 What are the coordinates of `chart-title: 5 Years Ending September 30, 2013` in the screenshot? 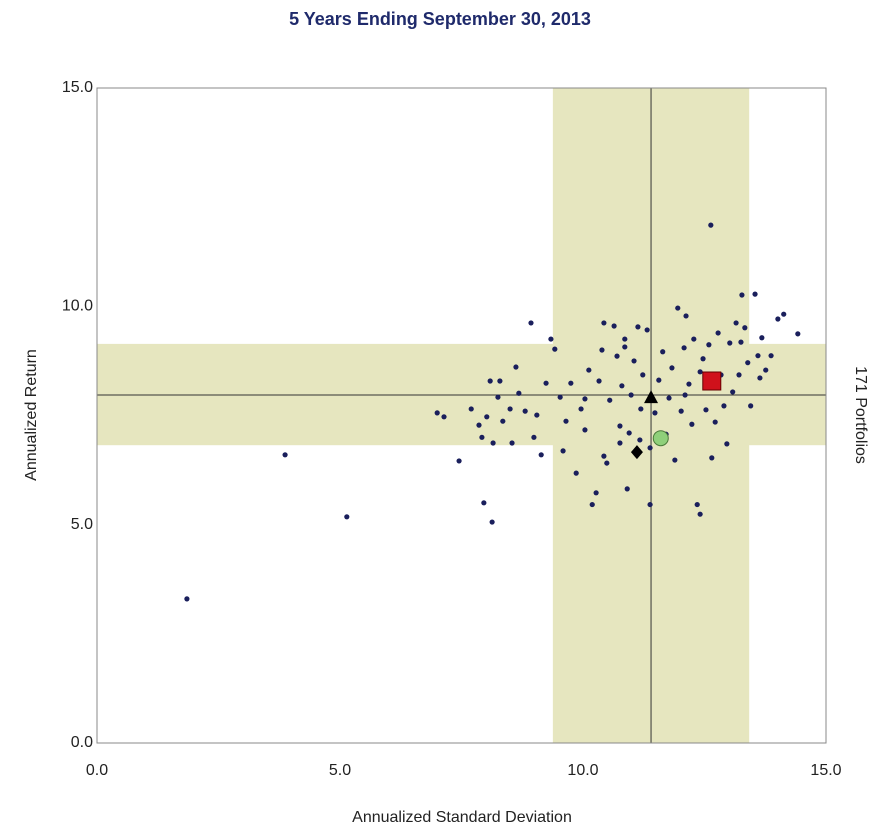 It's located at (440, 19).